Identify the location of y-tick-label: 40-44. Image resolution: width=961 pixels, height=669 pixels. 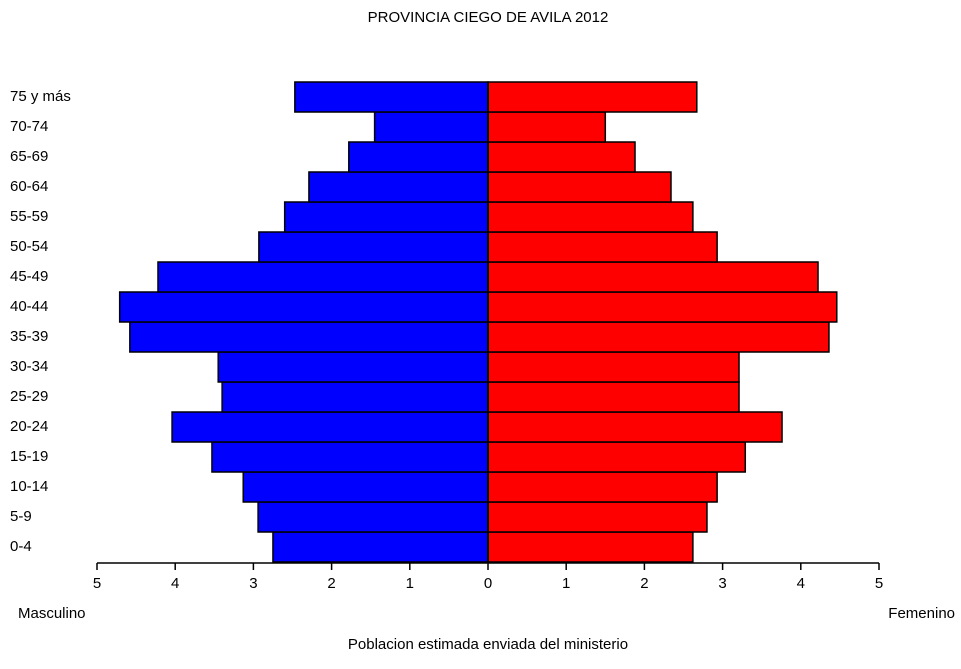
(29, 306).